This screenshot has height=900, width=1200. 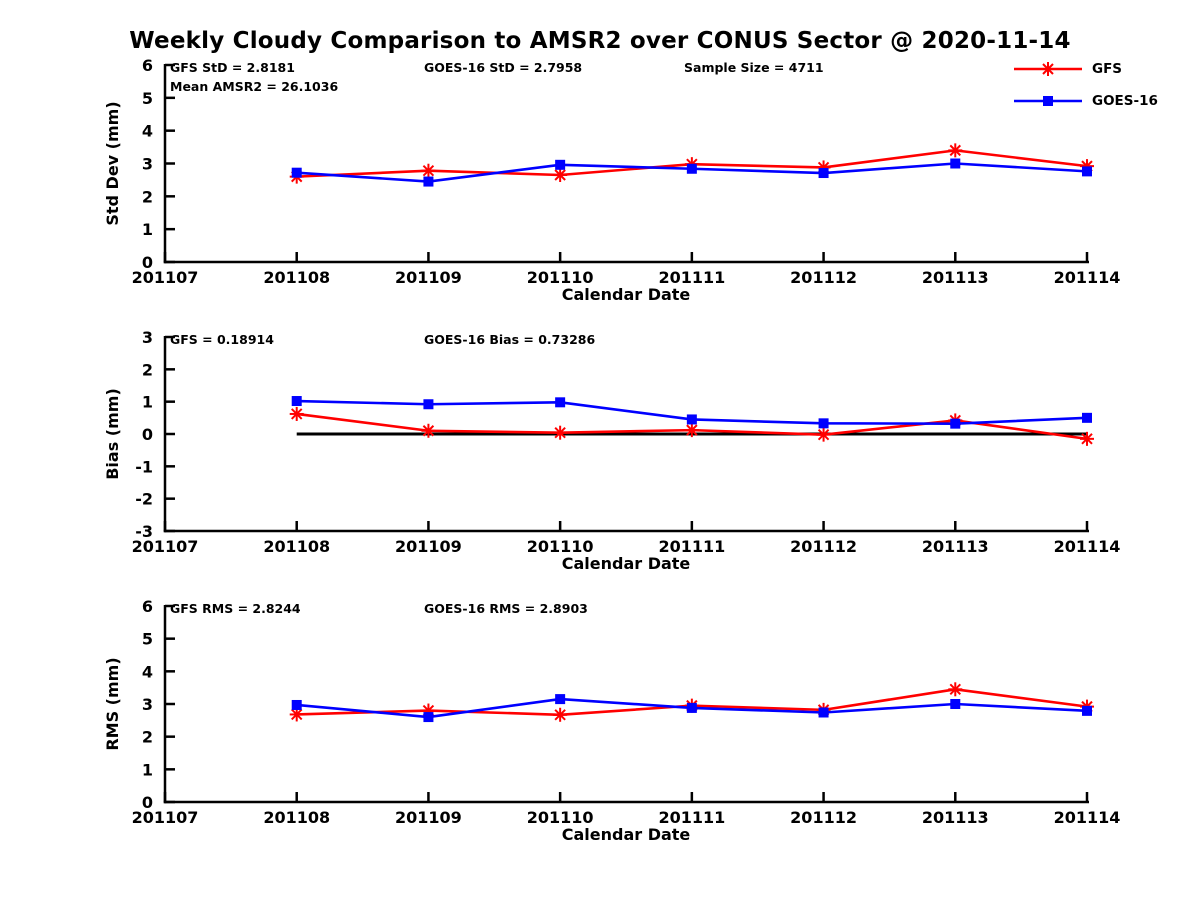 What do you see at coordinates (1048, 101) in the screenshot?
I see `goes16-line-square-marker-icon` at bounding box center [1048, 101].